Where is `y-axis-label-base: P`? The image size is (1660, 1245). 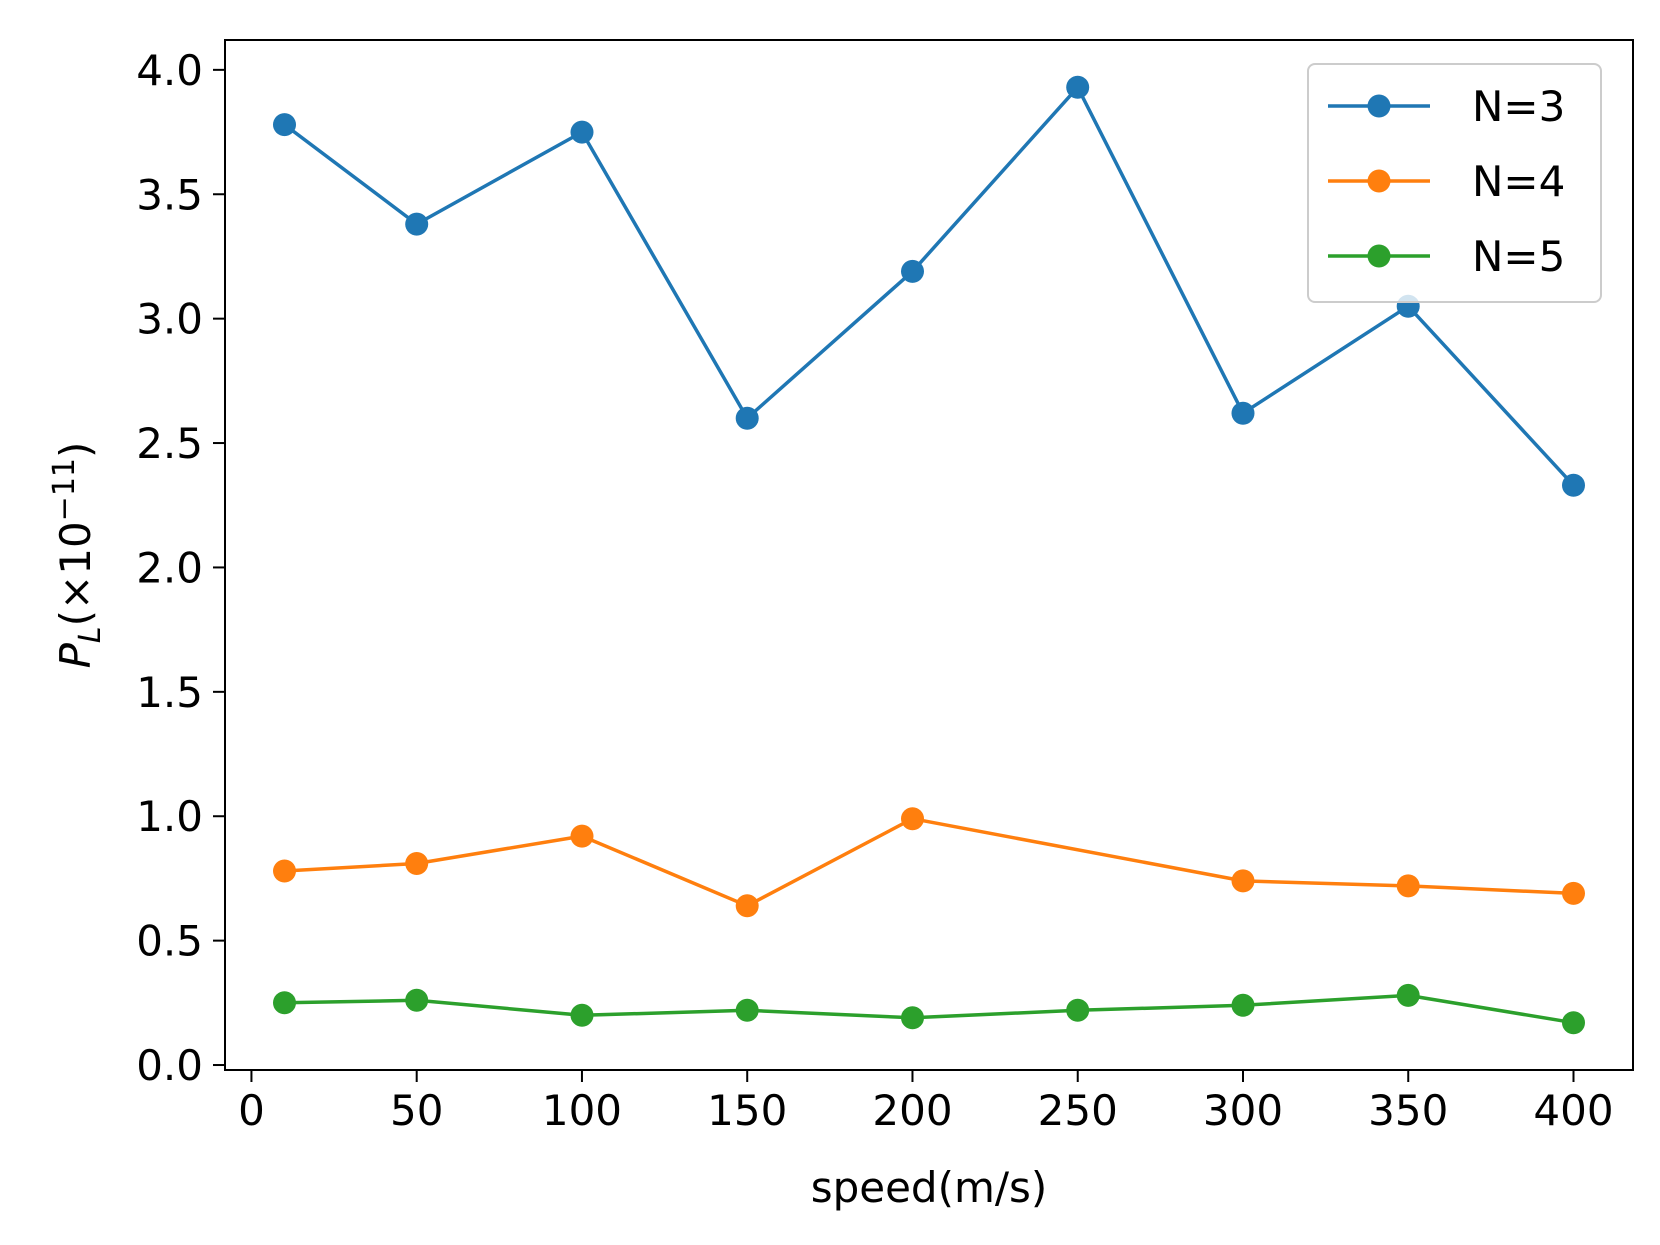
y-axis-label-base: P is located at coordinates (75, 655).